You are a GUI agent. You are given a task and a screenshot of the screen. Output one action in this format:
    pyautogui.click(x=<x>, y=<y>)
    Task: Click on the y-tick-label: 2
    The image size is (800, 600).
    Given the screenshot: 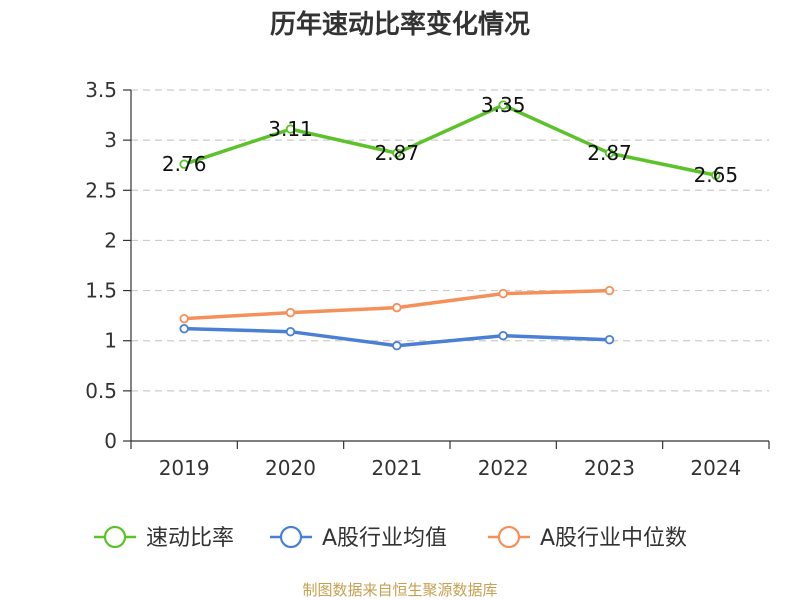 What is the action you would take?
    pyautogui.click(x=110, y=240)
    